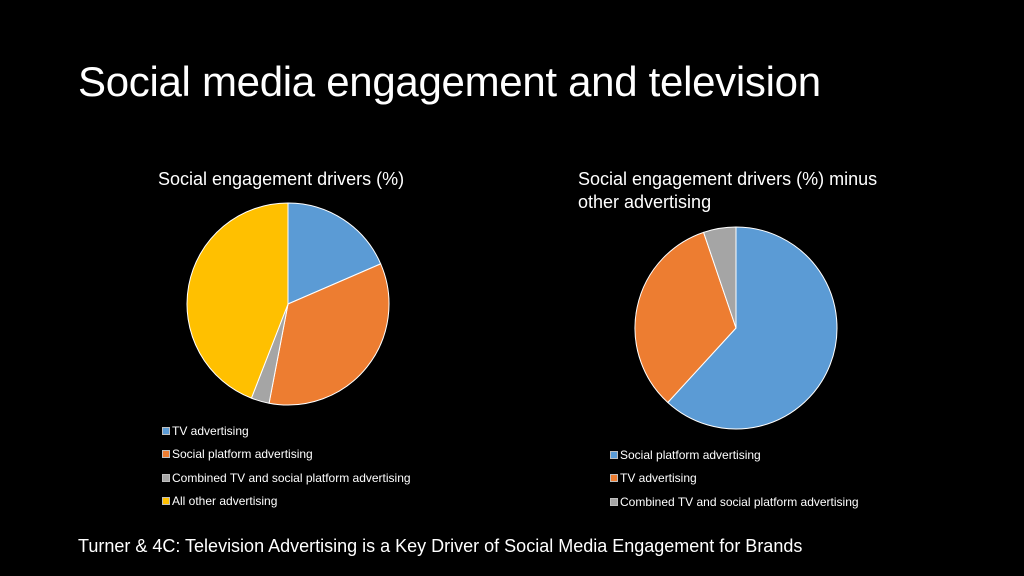  Describe the element at coordinates (237, 300) in the screenshot. I see `chart-1-slice-all-other-advertising` at that location.